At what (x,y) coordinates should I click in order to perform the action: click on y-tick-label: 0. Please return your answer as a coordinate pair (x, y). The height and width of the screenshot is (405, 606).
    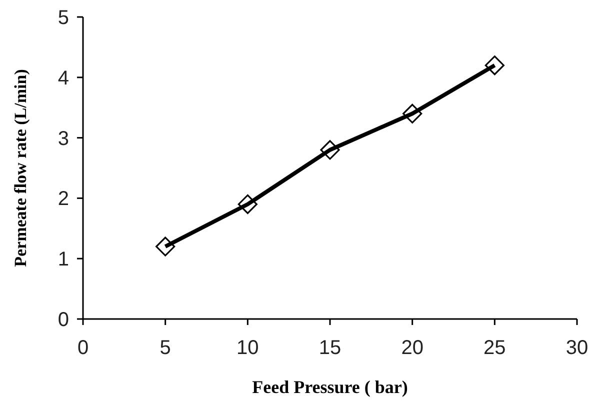
    Looking at the image, I should click on (63, 320).